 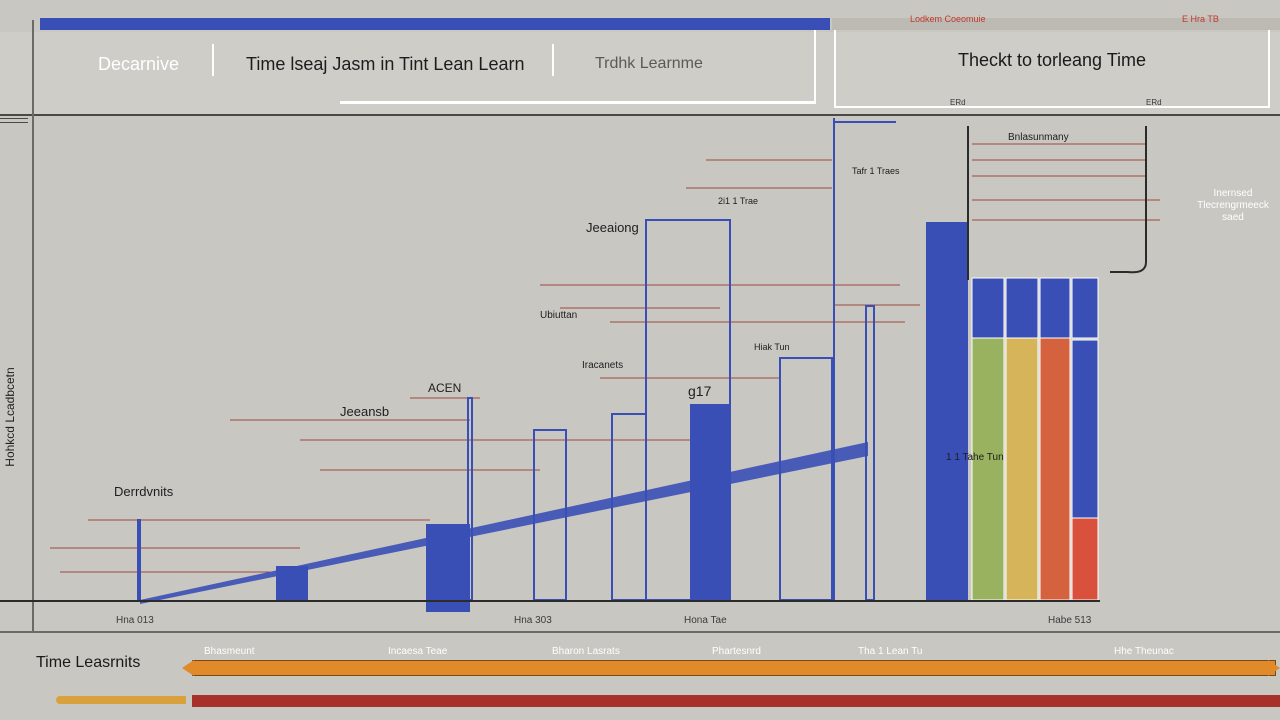 What do you see at coordinates (1274, 668) in the screenshot?
I see `timeline-arrow-right` at bounding box center [1274, 668].